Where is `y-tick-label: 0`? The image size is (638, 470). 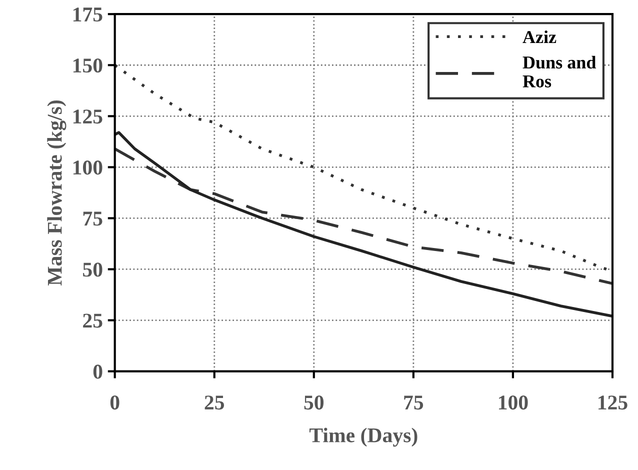
y-tick-label: 0 is located at coordinates (97, 371).